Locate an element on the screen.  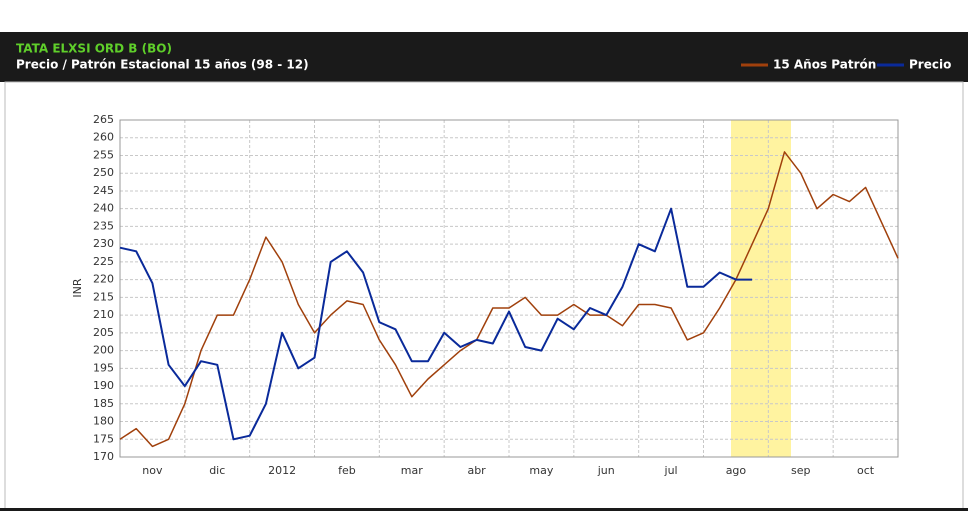
y-tick-label: 190 is located at coordinates (103, 385).